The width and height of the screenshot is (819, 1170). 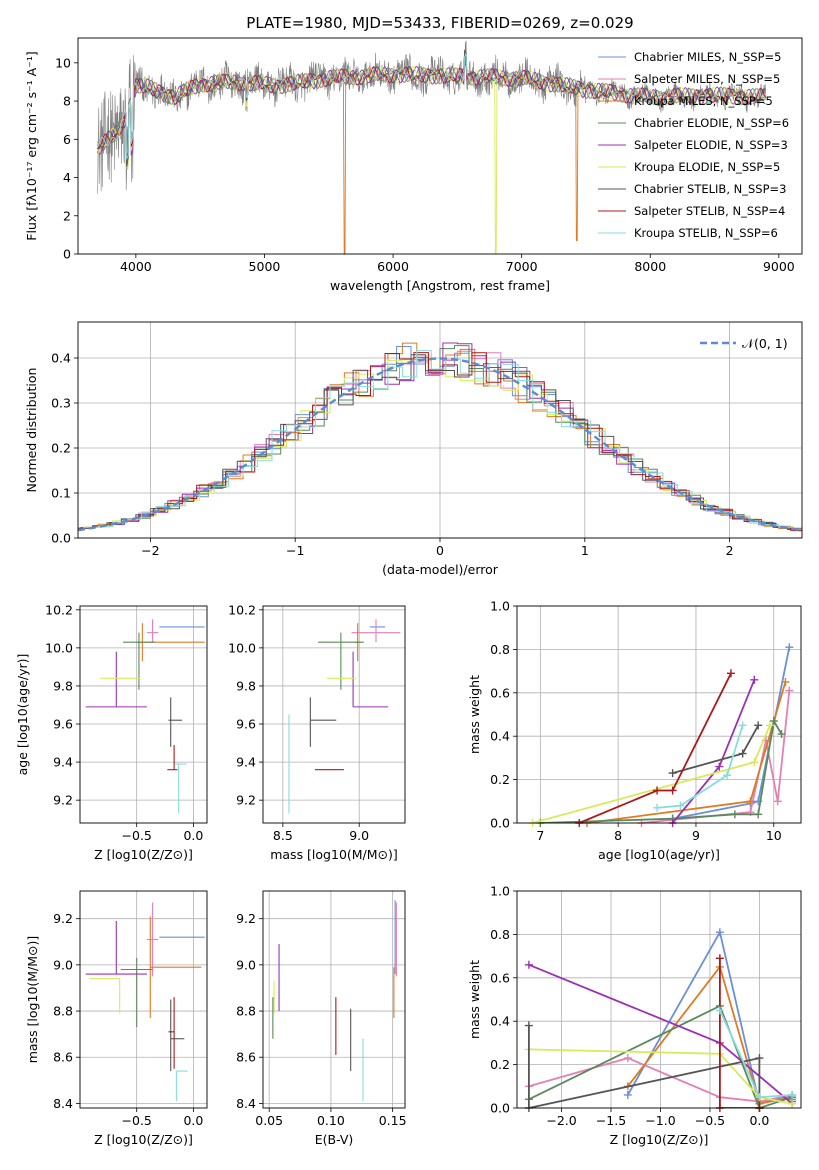 What do you see at coordinates (711, 123) in the screenshot?
I see `legend-entry: Chabrier ELODIE, N_SSP=6` at bounding box center [711, 123].